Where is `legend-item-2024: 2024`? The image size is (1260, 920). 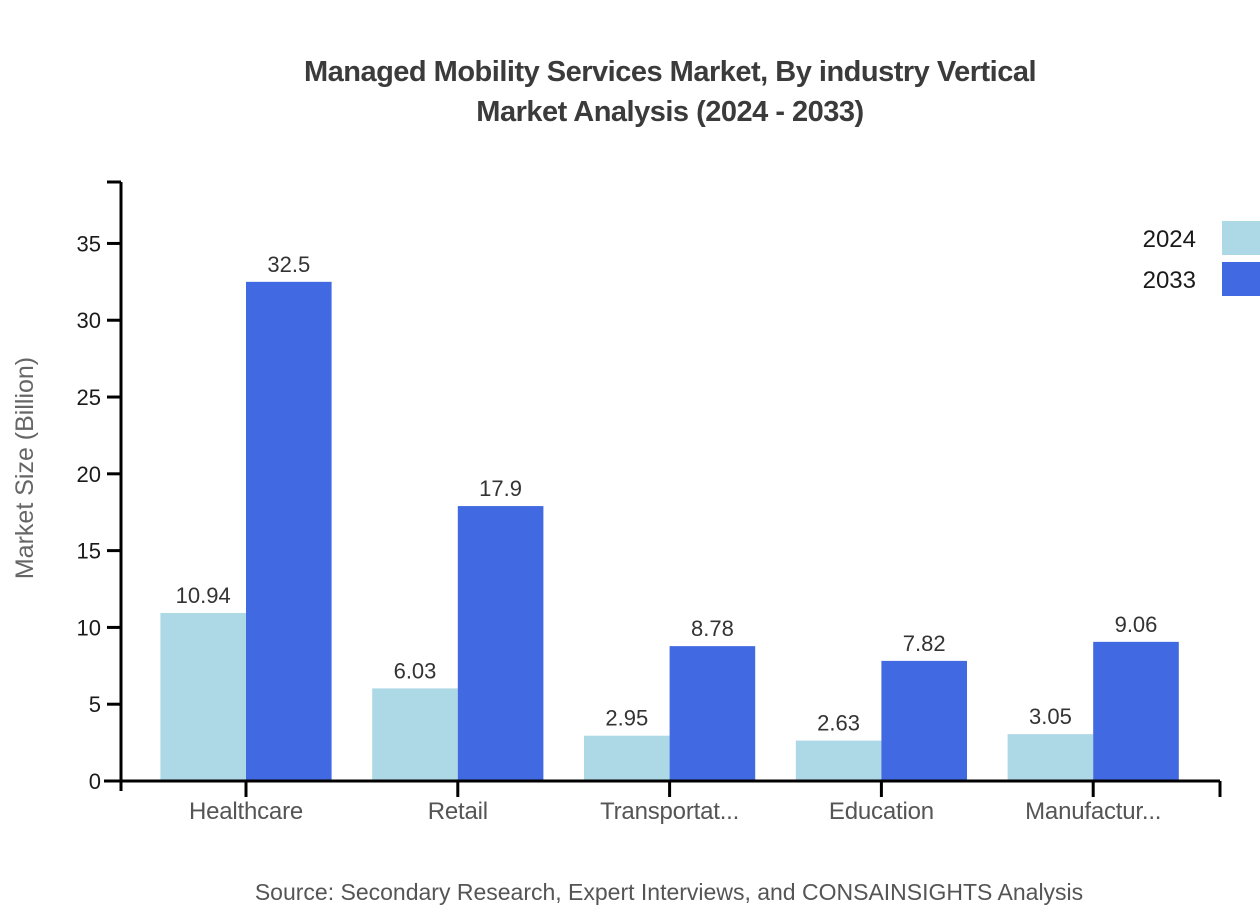
legend-item-2024: 2024 is located at coordinates (1201, 238).